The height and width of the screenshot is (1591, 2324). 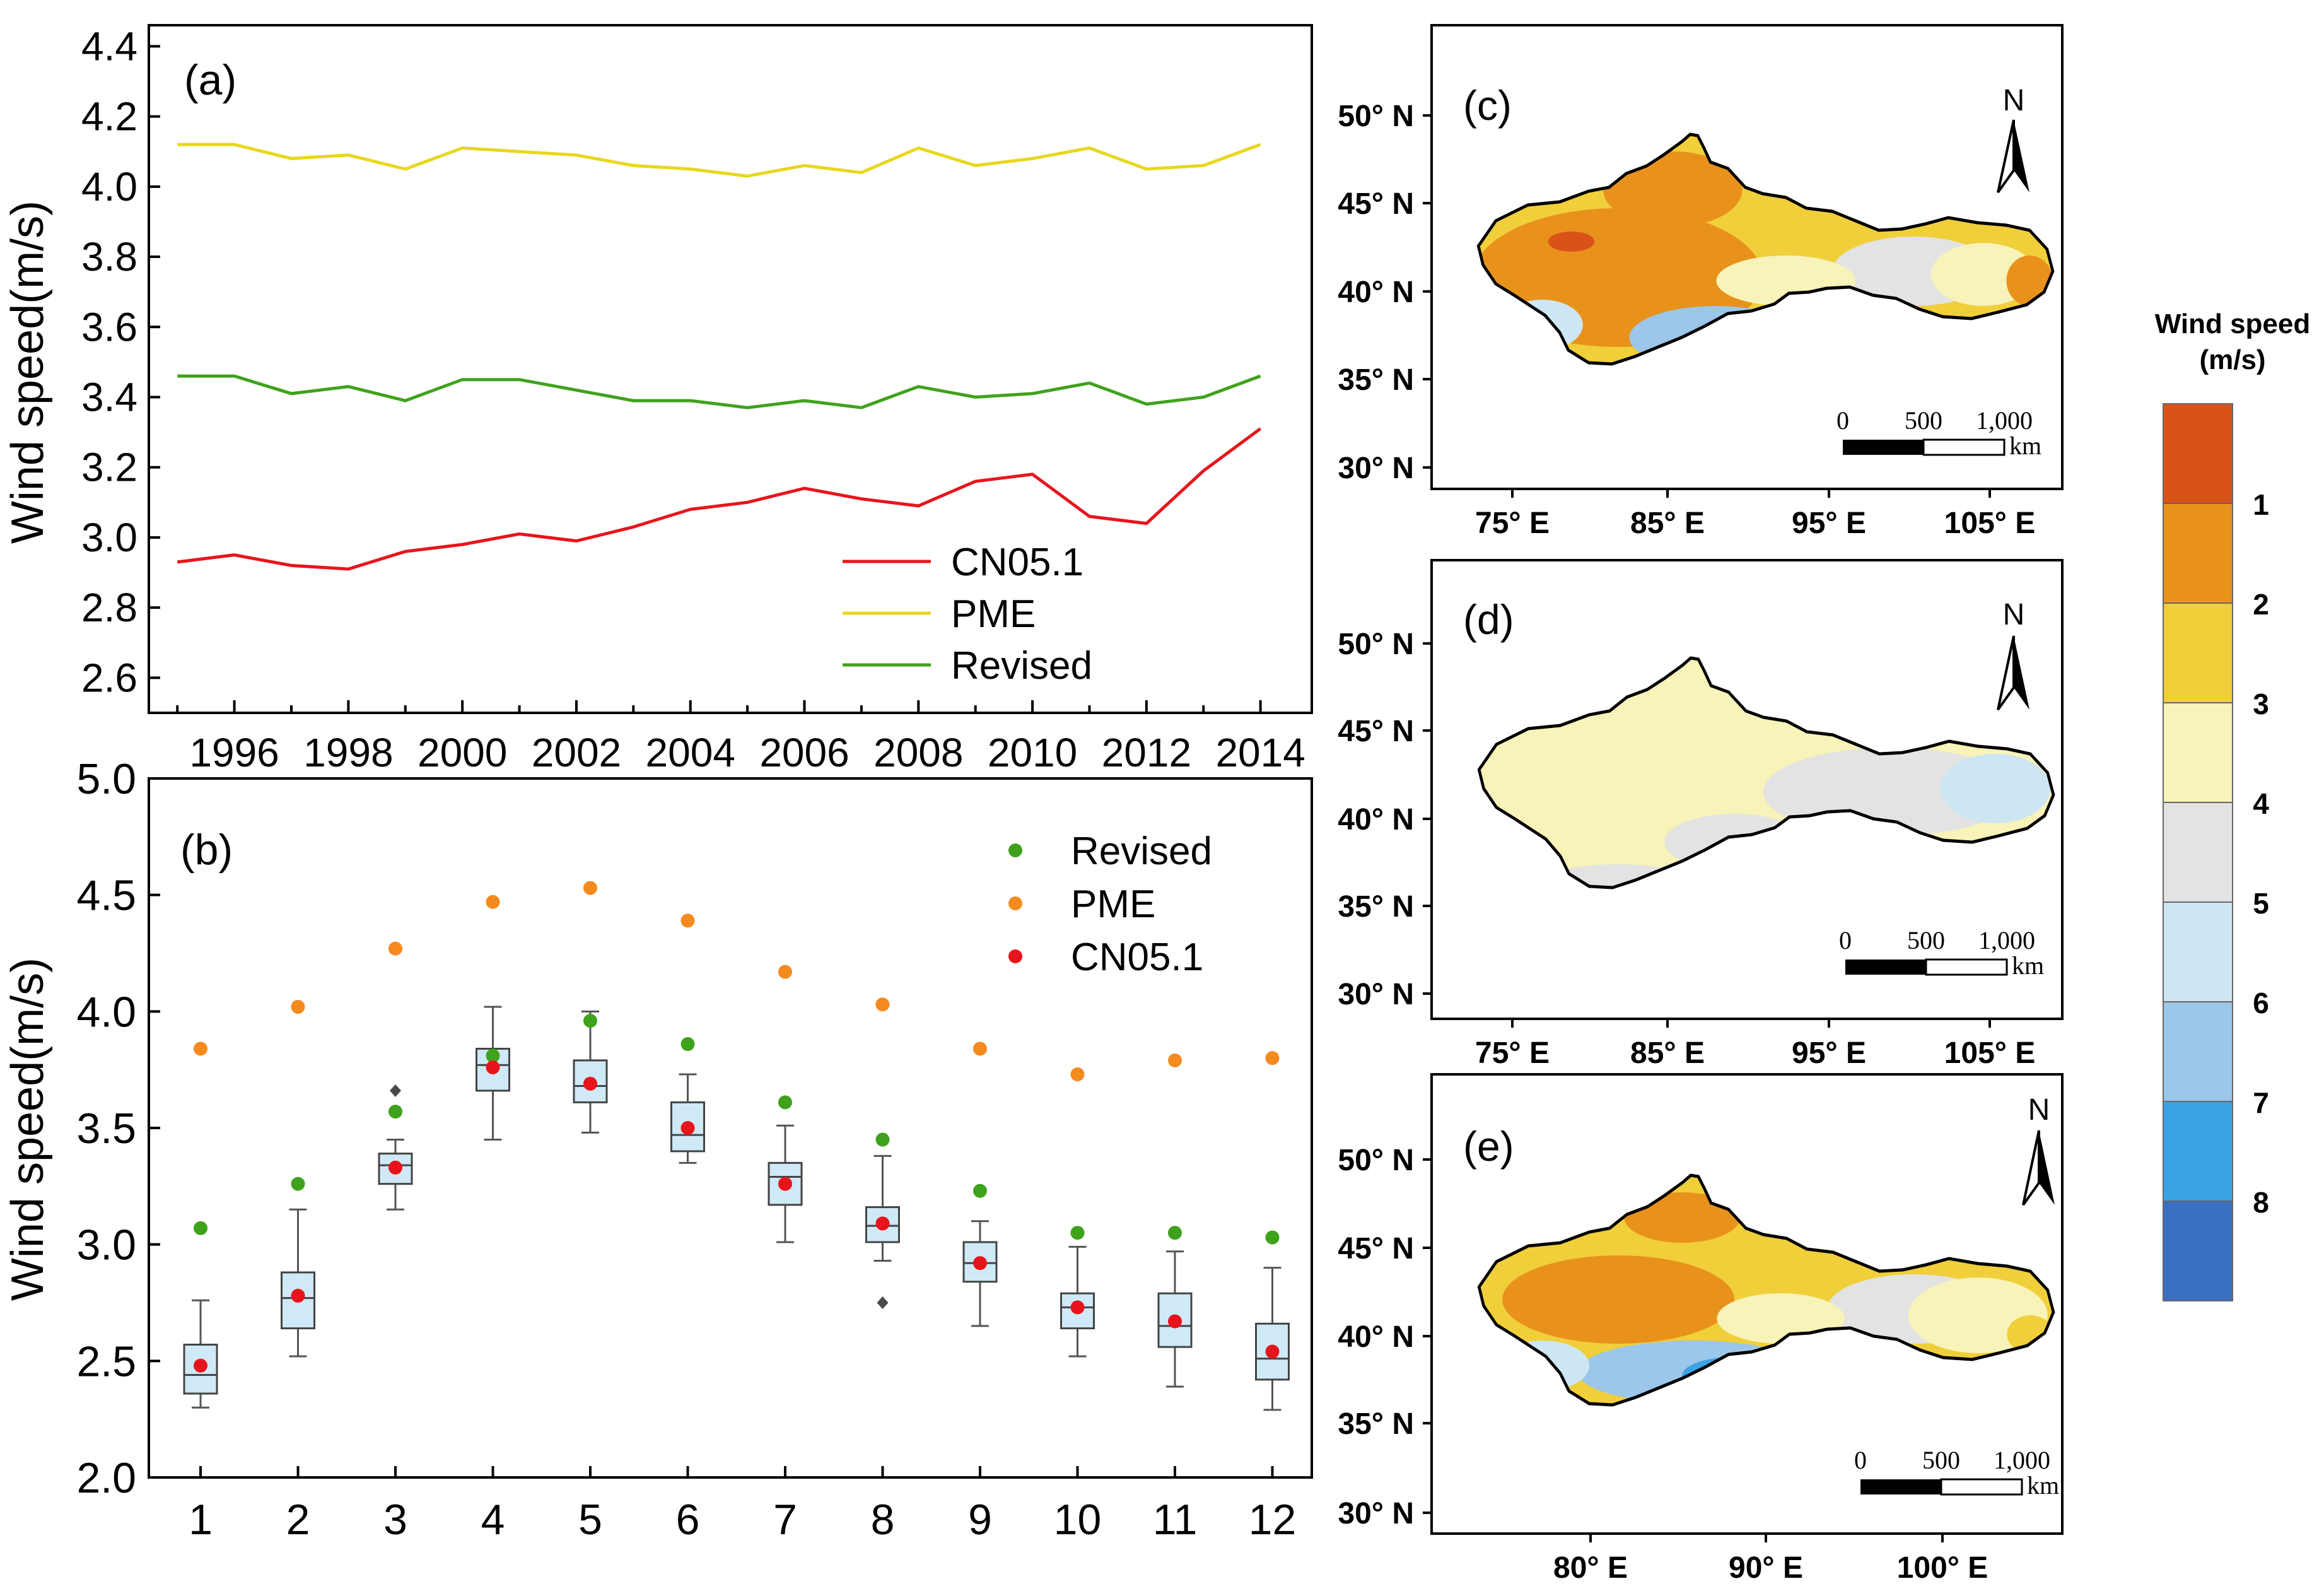 I want to click on colorbar-label: 6, so click(x=2261, y=1003).